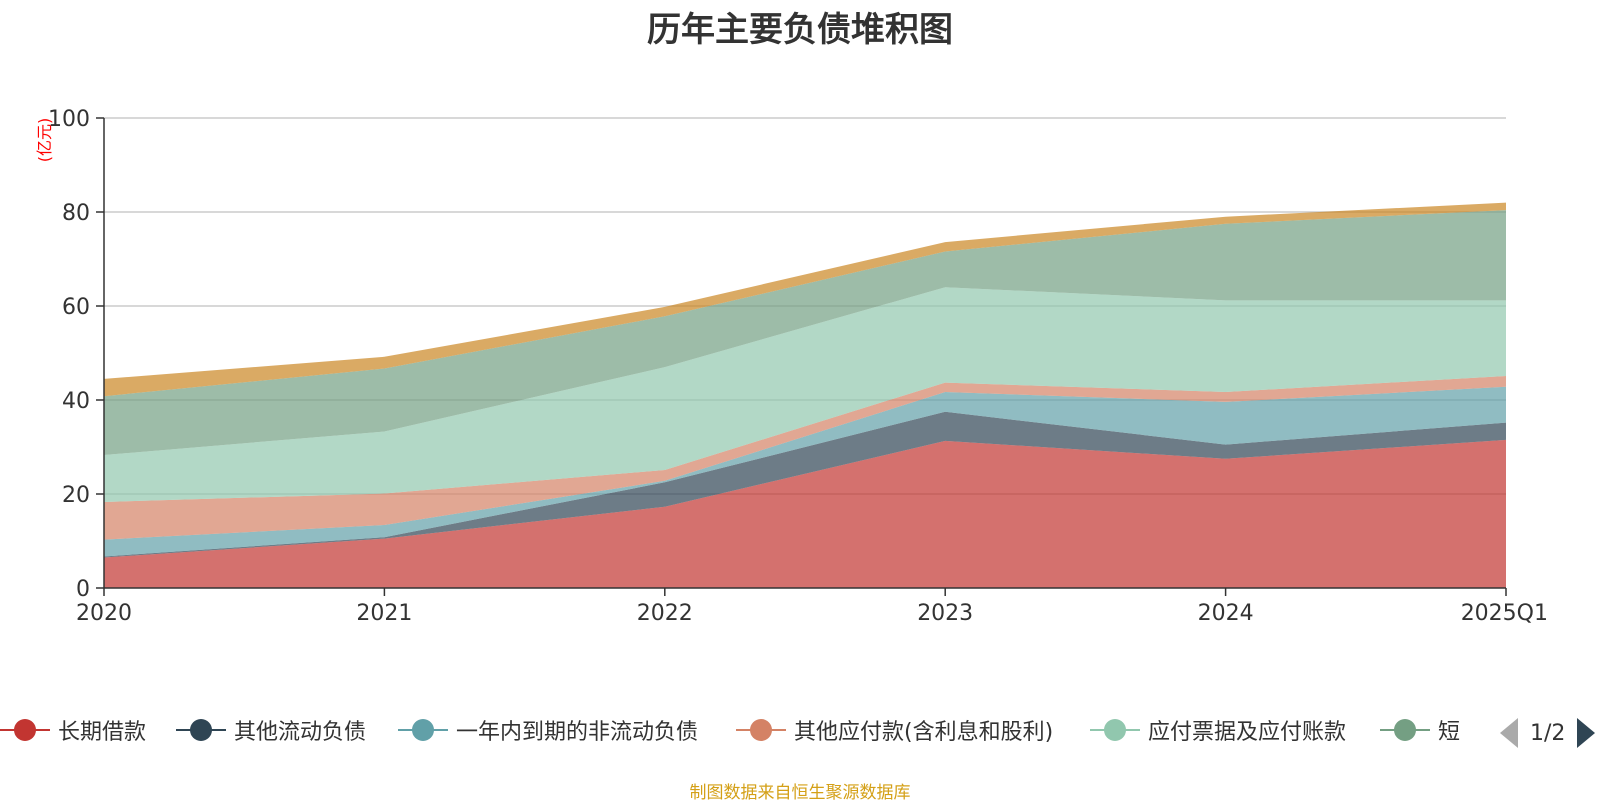  What do you see at coordinates (76, 401) in the screenshot?
I see `y-tick-label: 40` at bounding box center [76, 401].